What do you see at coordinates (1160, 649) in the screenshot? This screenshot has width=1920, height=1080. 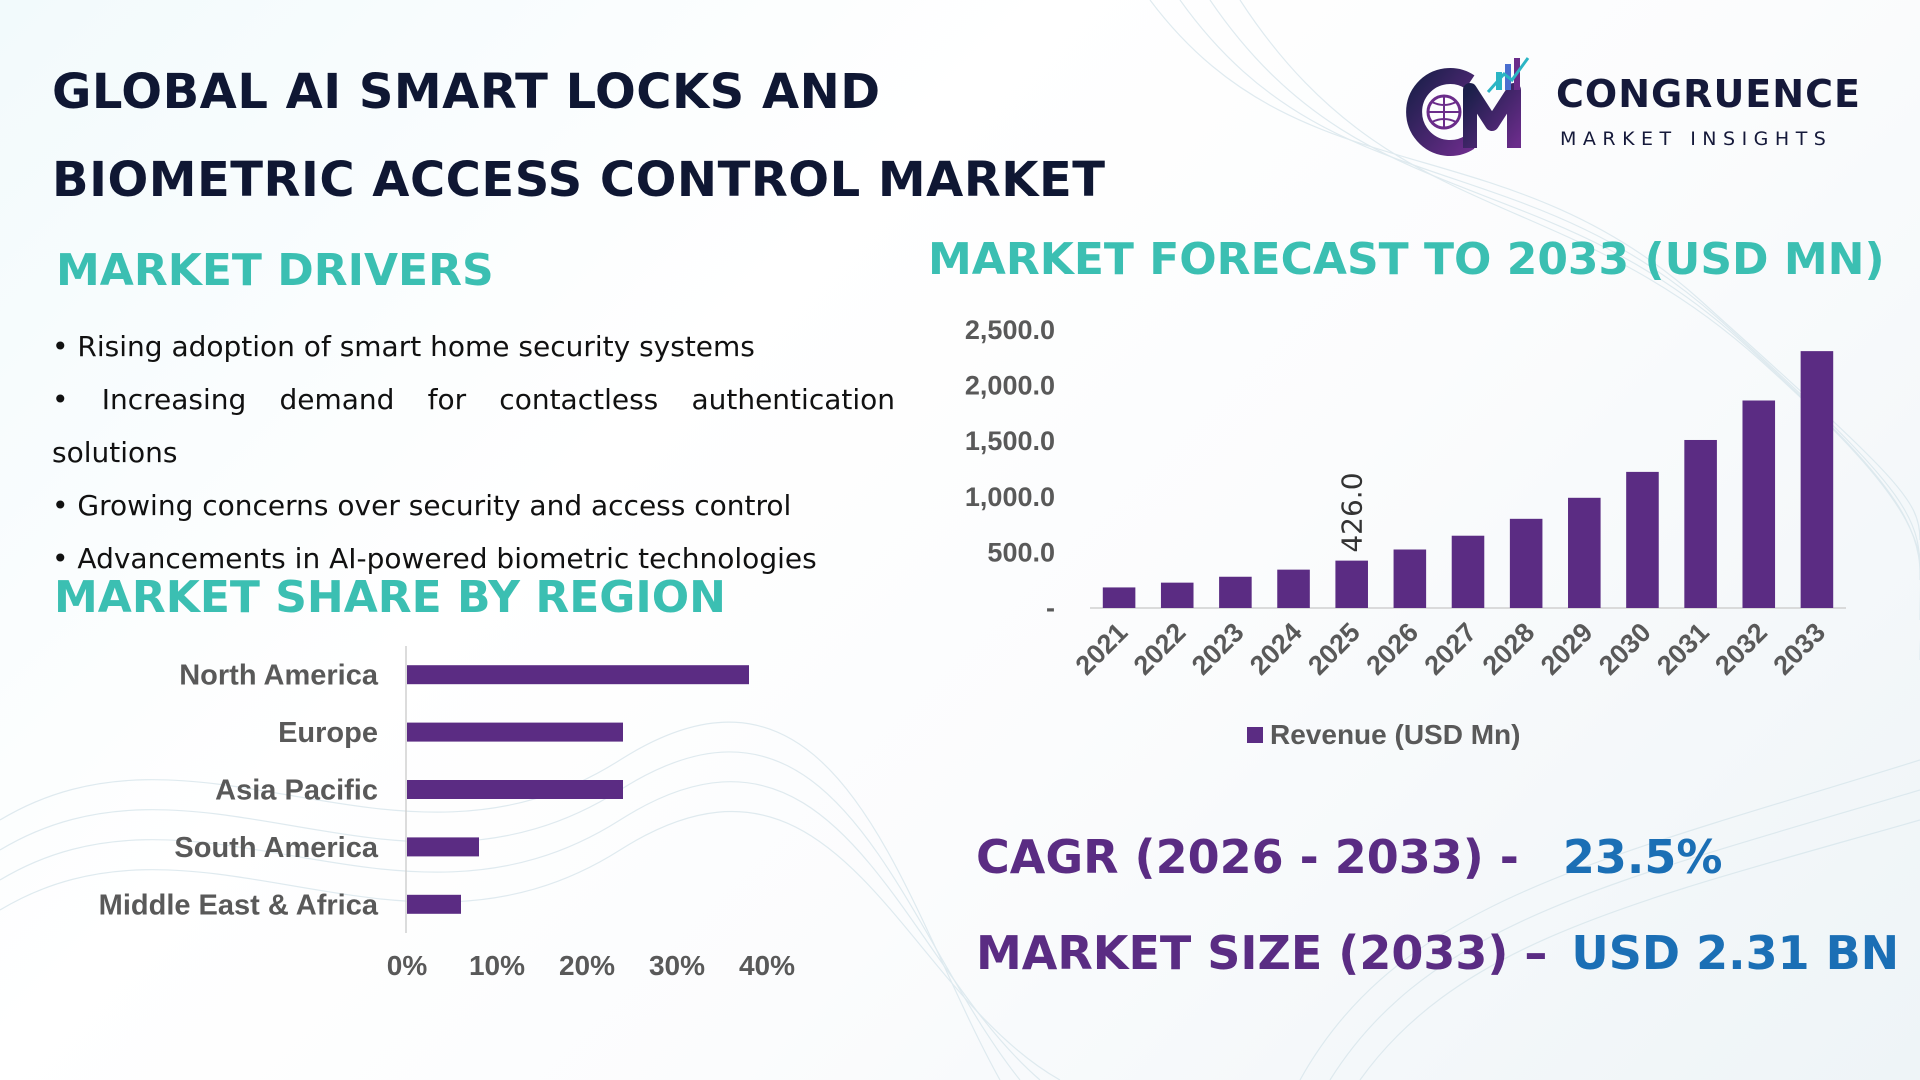 I see `x-tick-label: 2022` at bounding box center [1160, 649].